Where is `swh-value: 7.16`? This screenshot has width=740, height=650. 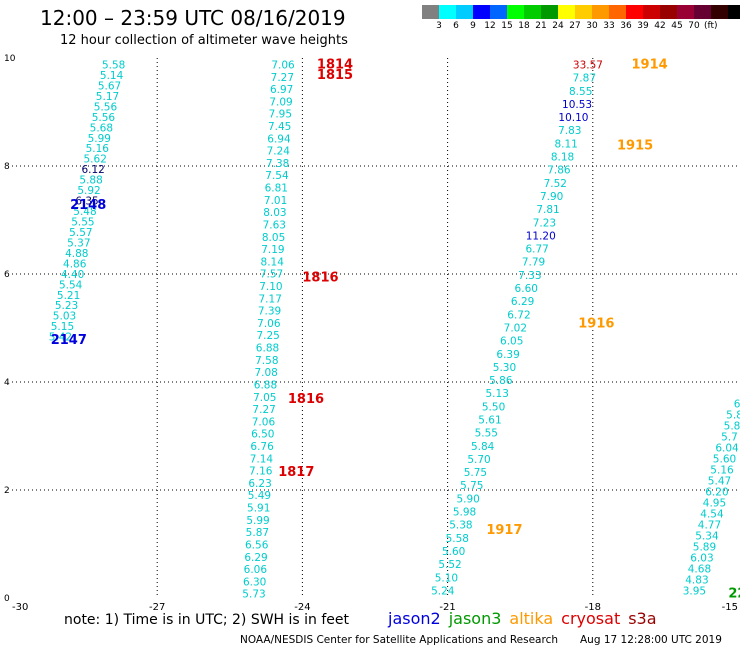
swh-value: 7.16 is located at coordinates (261, 472).